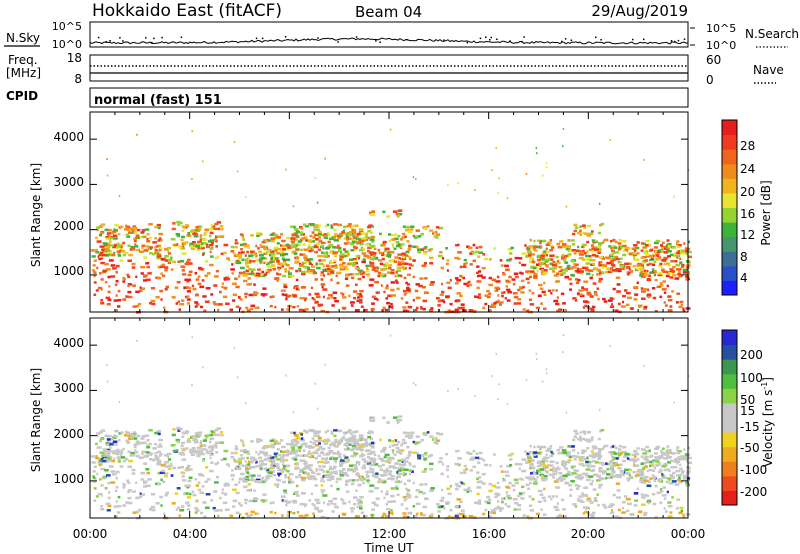 This screenshot has width=800, height=554. Describe the element at coordinates (751, 378) in the screenshot. I see `velocity-colorbar-tick: 100` at that location.